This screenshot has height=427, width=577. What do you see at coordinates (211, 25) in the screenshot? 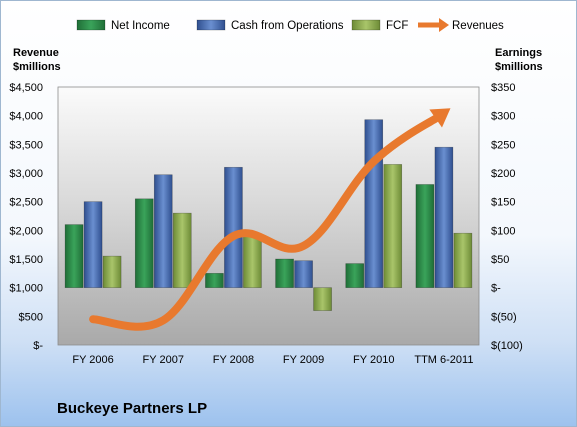
I see `legend-cash-from-operations-swatch` at bounding box center [211, 25].